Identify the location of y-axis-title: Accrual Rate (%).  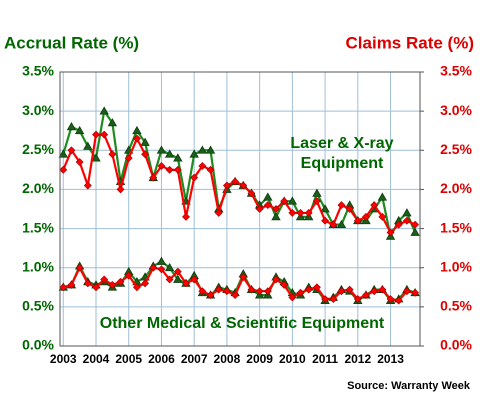
(71, 42).